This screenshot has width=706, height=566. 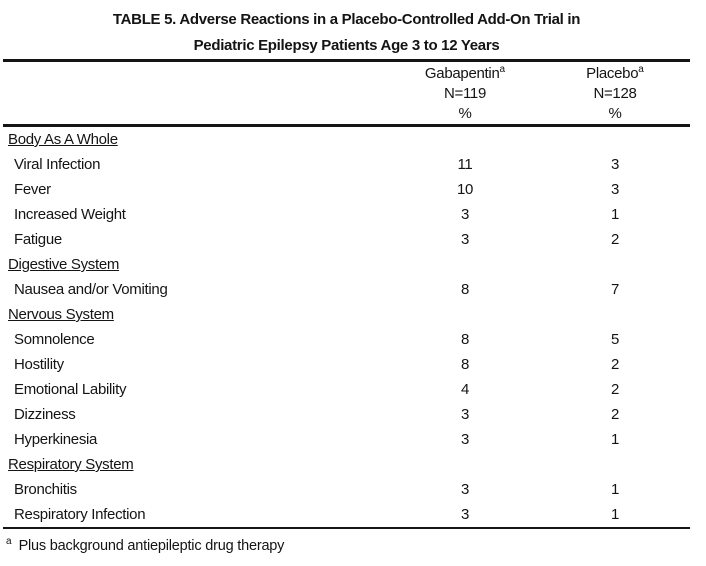 I want to click on table-row: Dizziness 3 2, so click(x=346, y=414).